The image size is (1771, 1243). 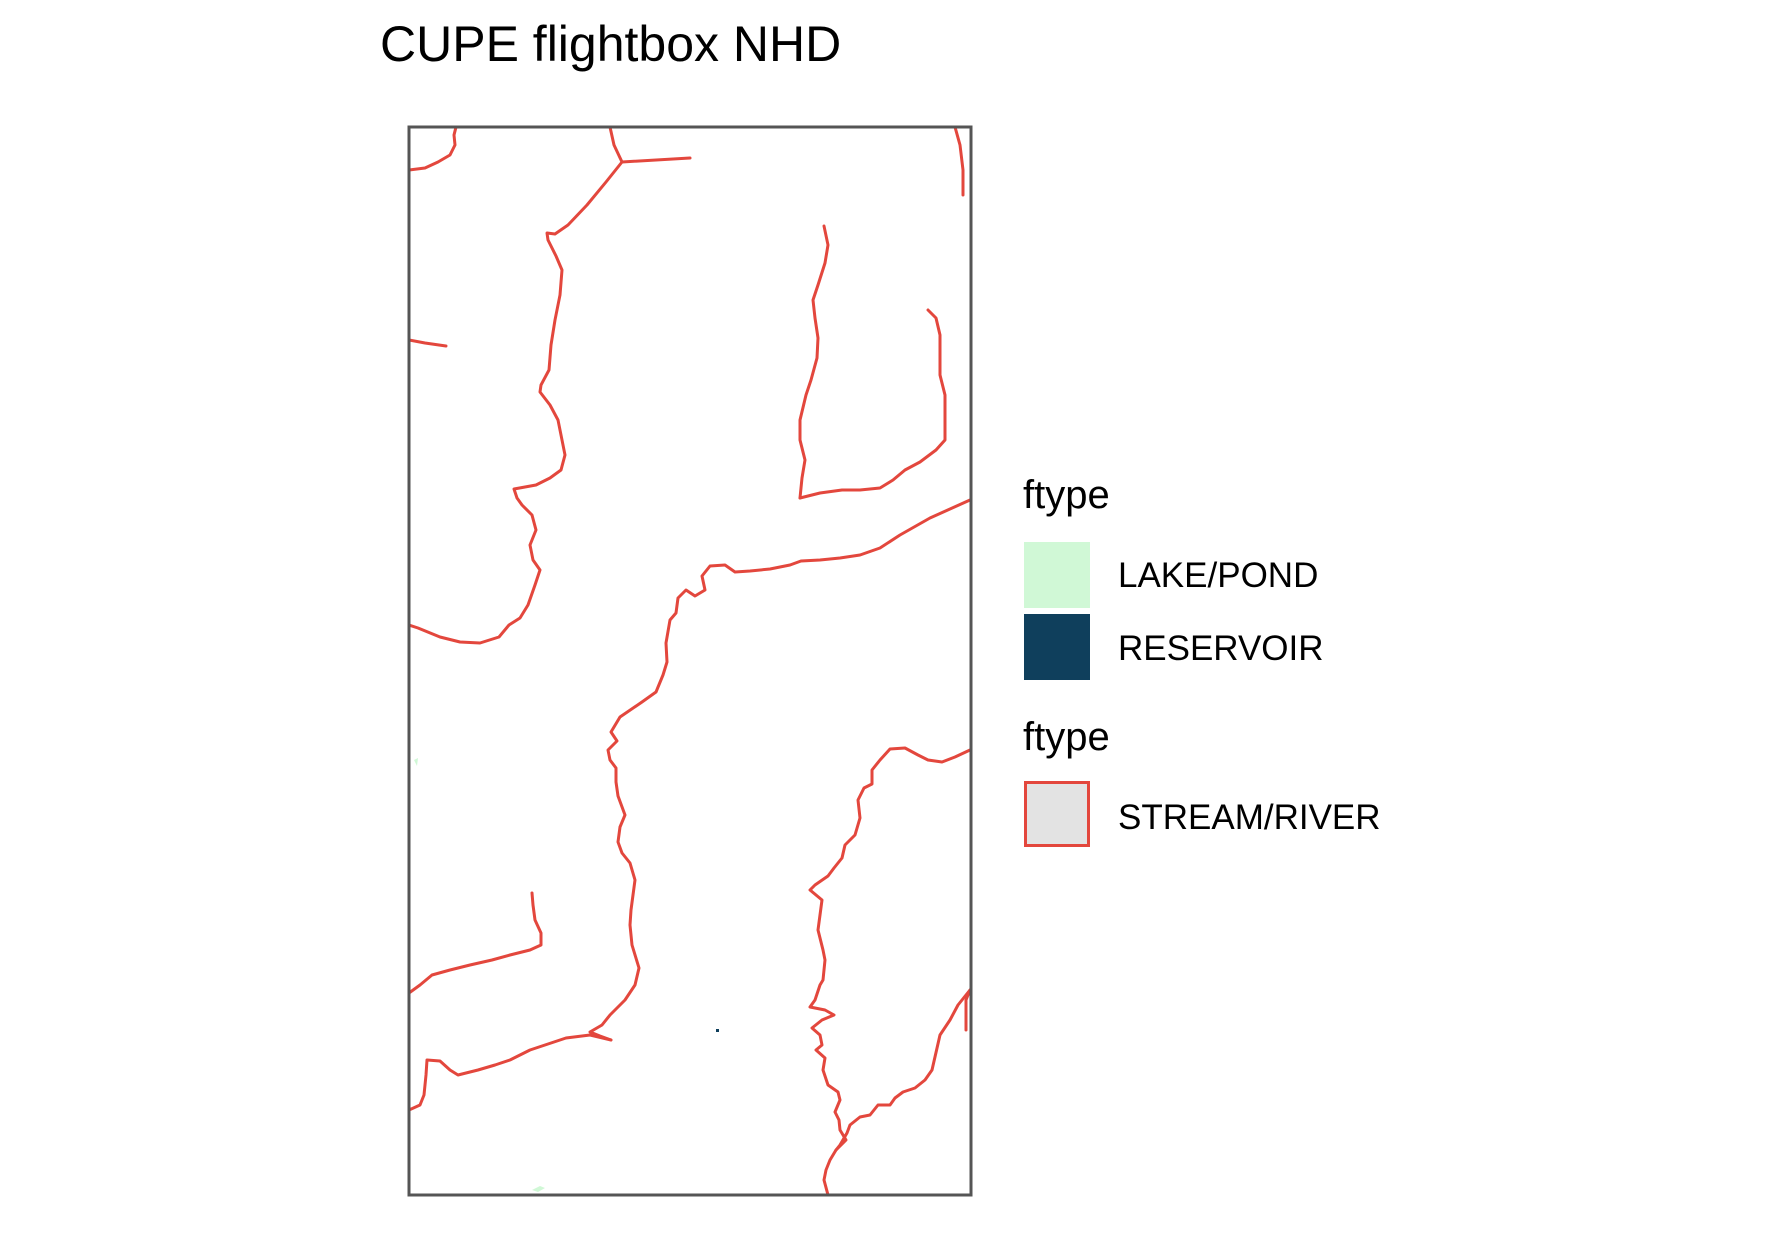 What do you see at coordinates (872, 404) in the screenshot?
I see `stream-tribB` at bounding box center [872, 404].